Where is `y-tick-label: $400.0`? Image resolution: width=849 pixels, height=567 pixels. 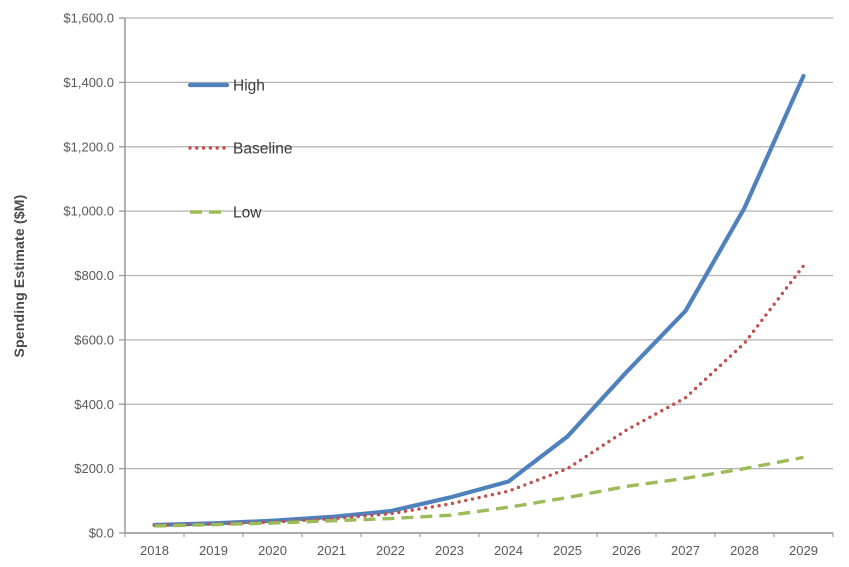
y-tick-label: $400.0 is located at coordinates (94, 404).